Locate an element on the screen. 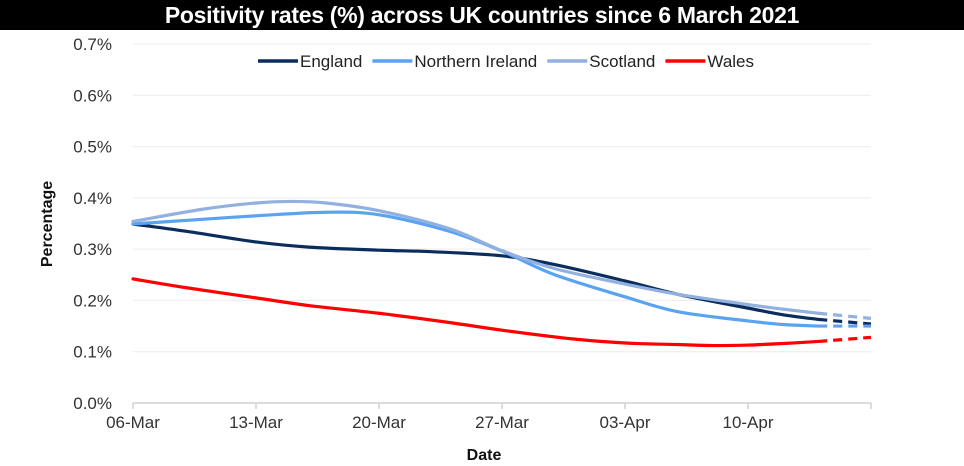 Image resolution: width=964 pixels, height=466 pixels. series-line-england-projection is located at coordinates (845, 321).